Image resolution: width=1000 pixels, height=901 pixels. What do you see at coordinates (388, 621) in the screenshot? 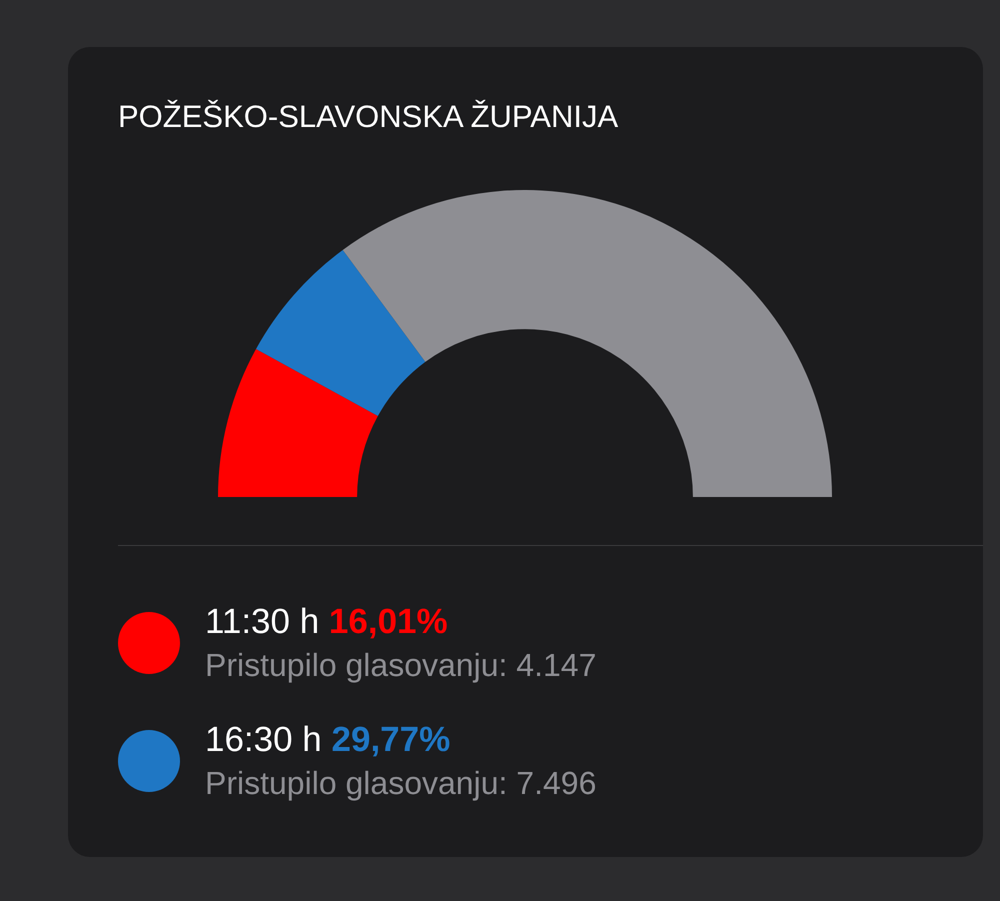
I see `text: 16,01%` at bounding box center [388, 621].